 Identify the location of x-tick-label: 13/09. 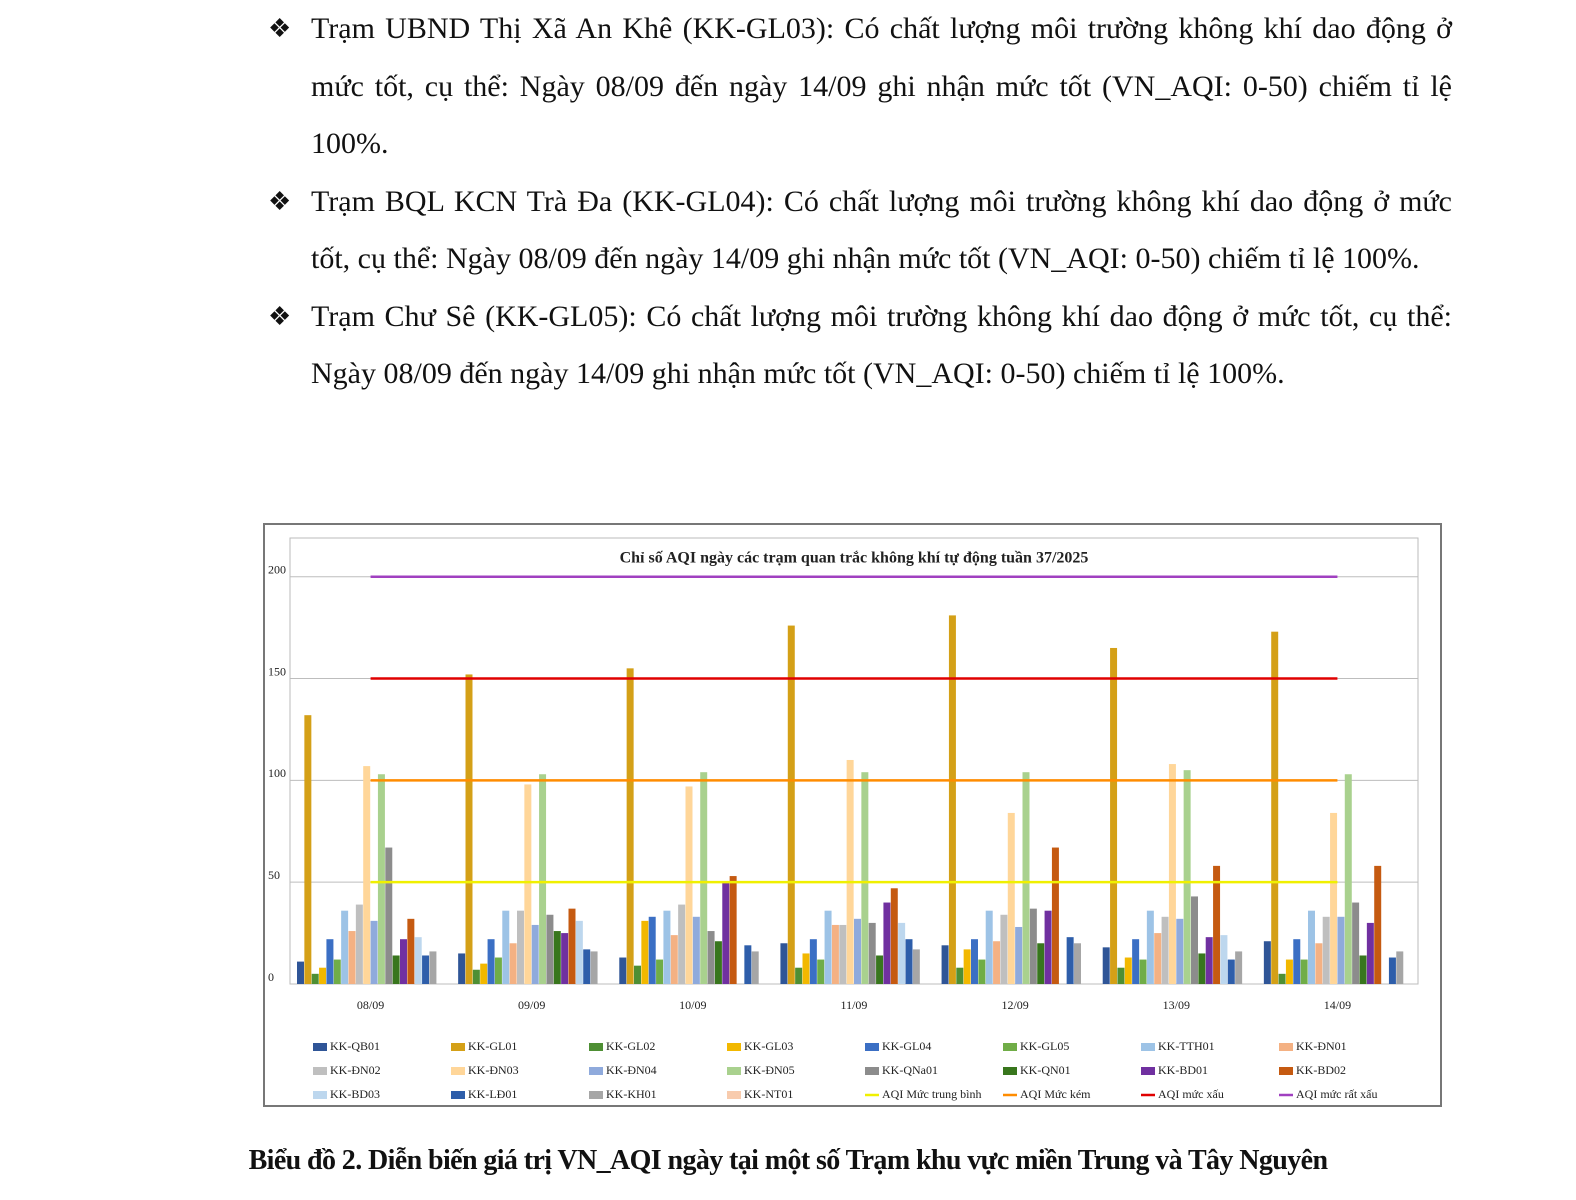
(1176, 1005).